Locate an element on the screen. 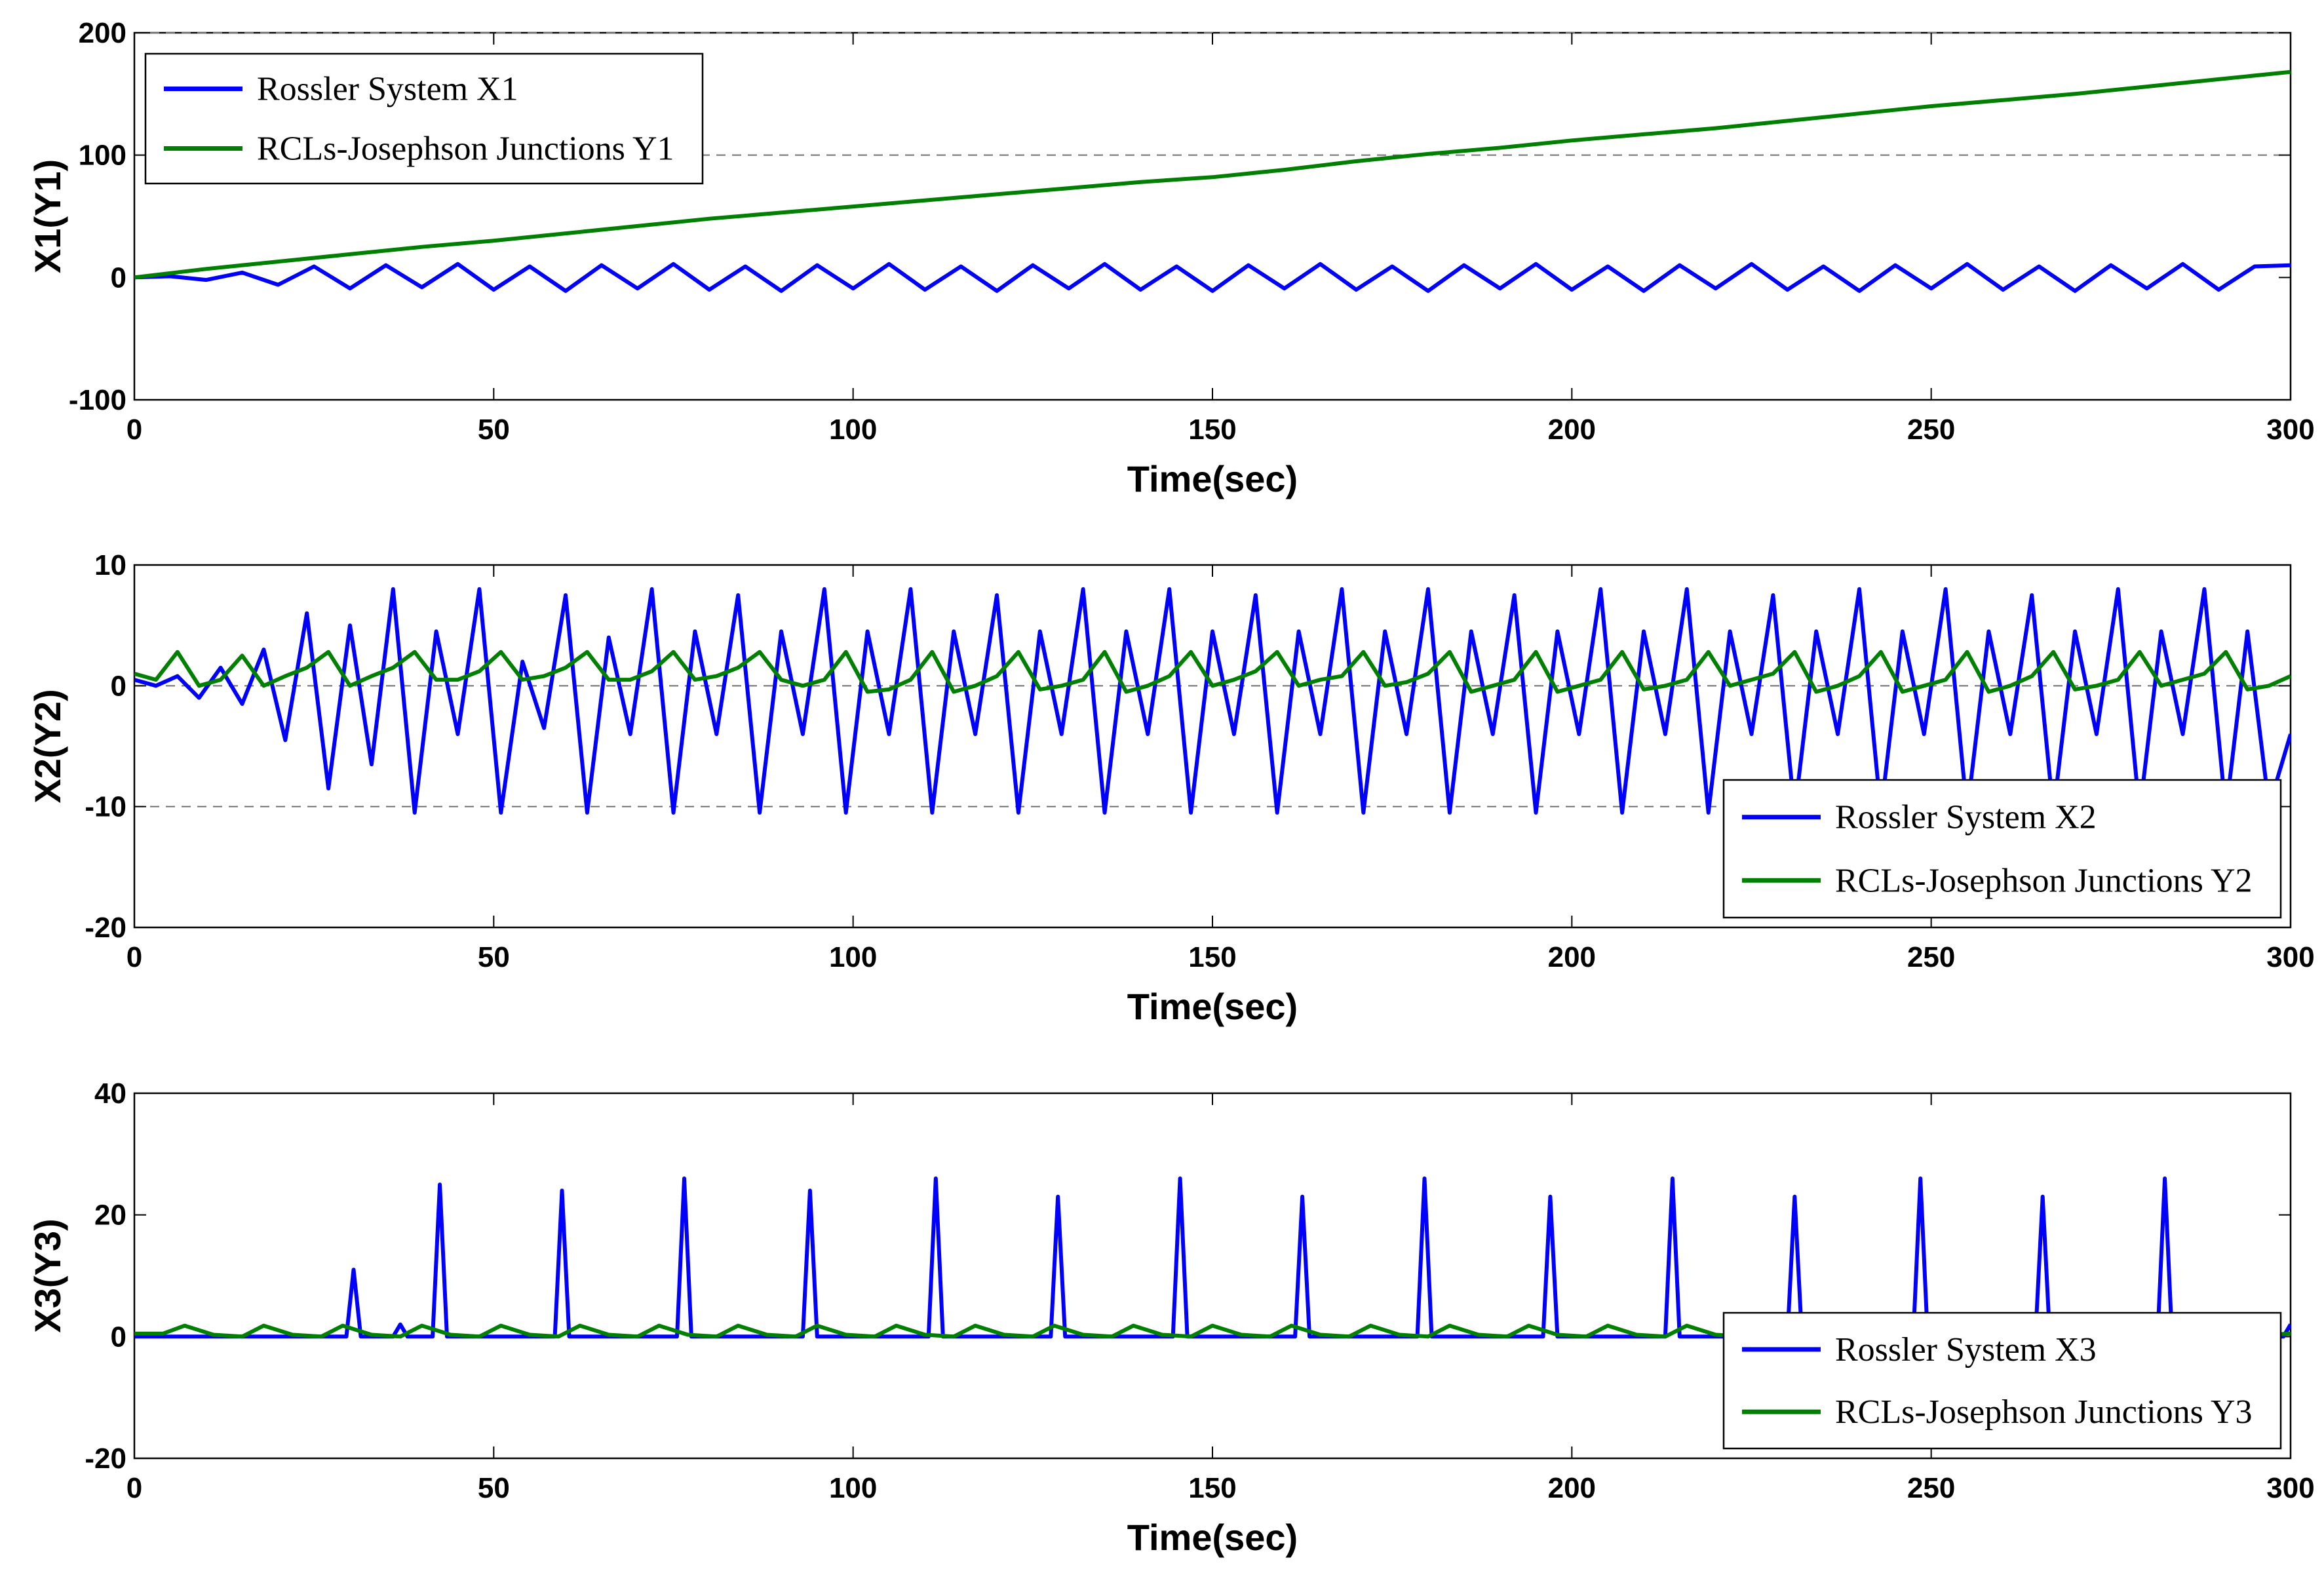 The height and width of the screenshot is (1573, 2324). y-tick-label: -10 is located at coordinates (105, 807).